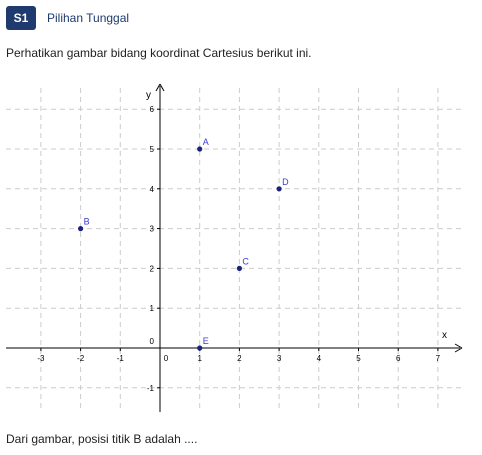  What do you see at coordinates (166, 358) in the screenshot?
I see `origin-x-label: 0` at bounding box center [166, 358].